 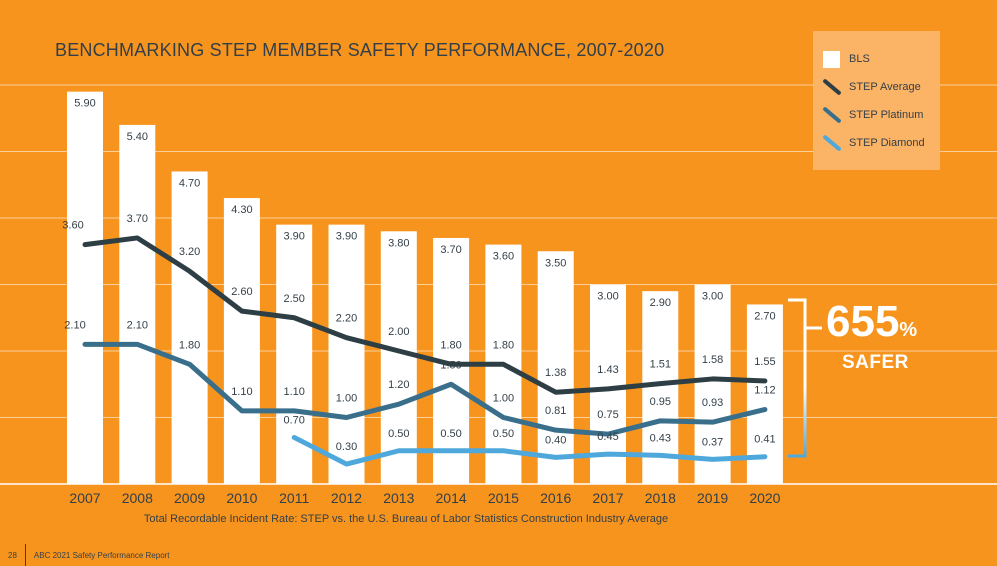 What do you see at coordinates (764, 316) in the screenshot?
I see `bar-label-bls: 2.70` at bounding box center [764, 316].